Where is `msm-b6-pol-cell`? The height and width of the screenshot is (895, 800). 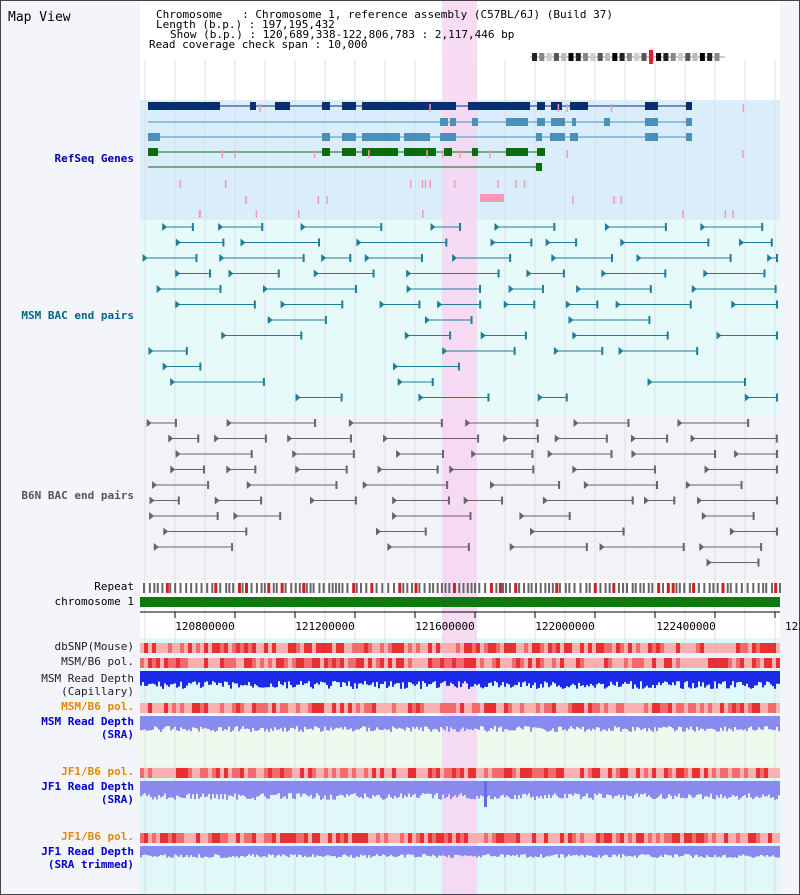
msm-b6-pol-cell is located at coordinates (294, 663).